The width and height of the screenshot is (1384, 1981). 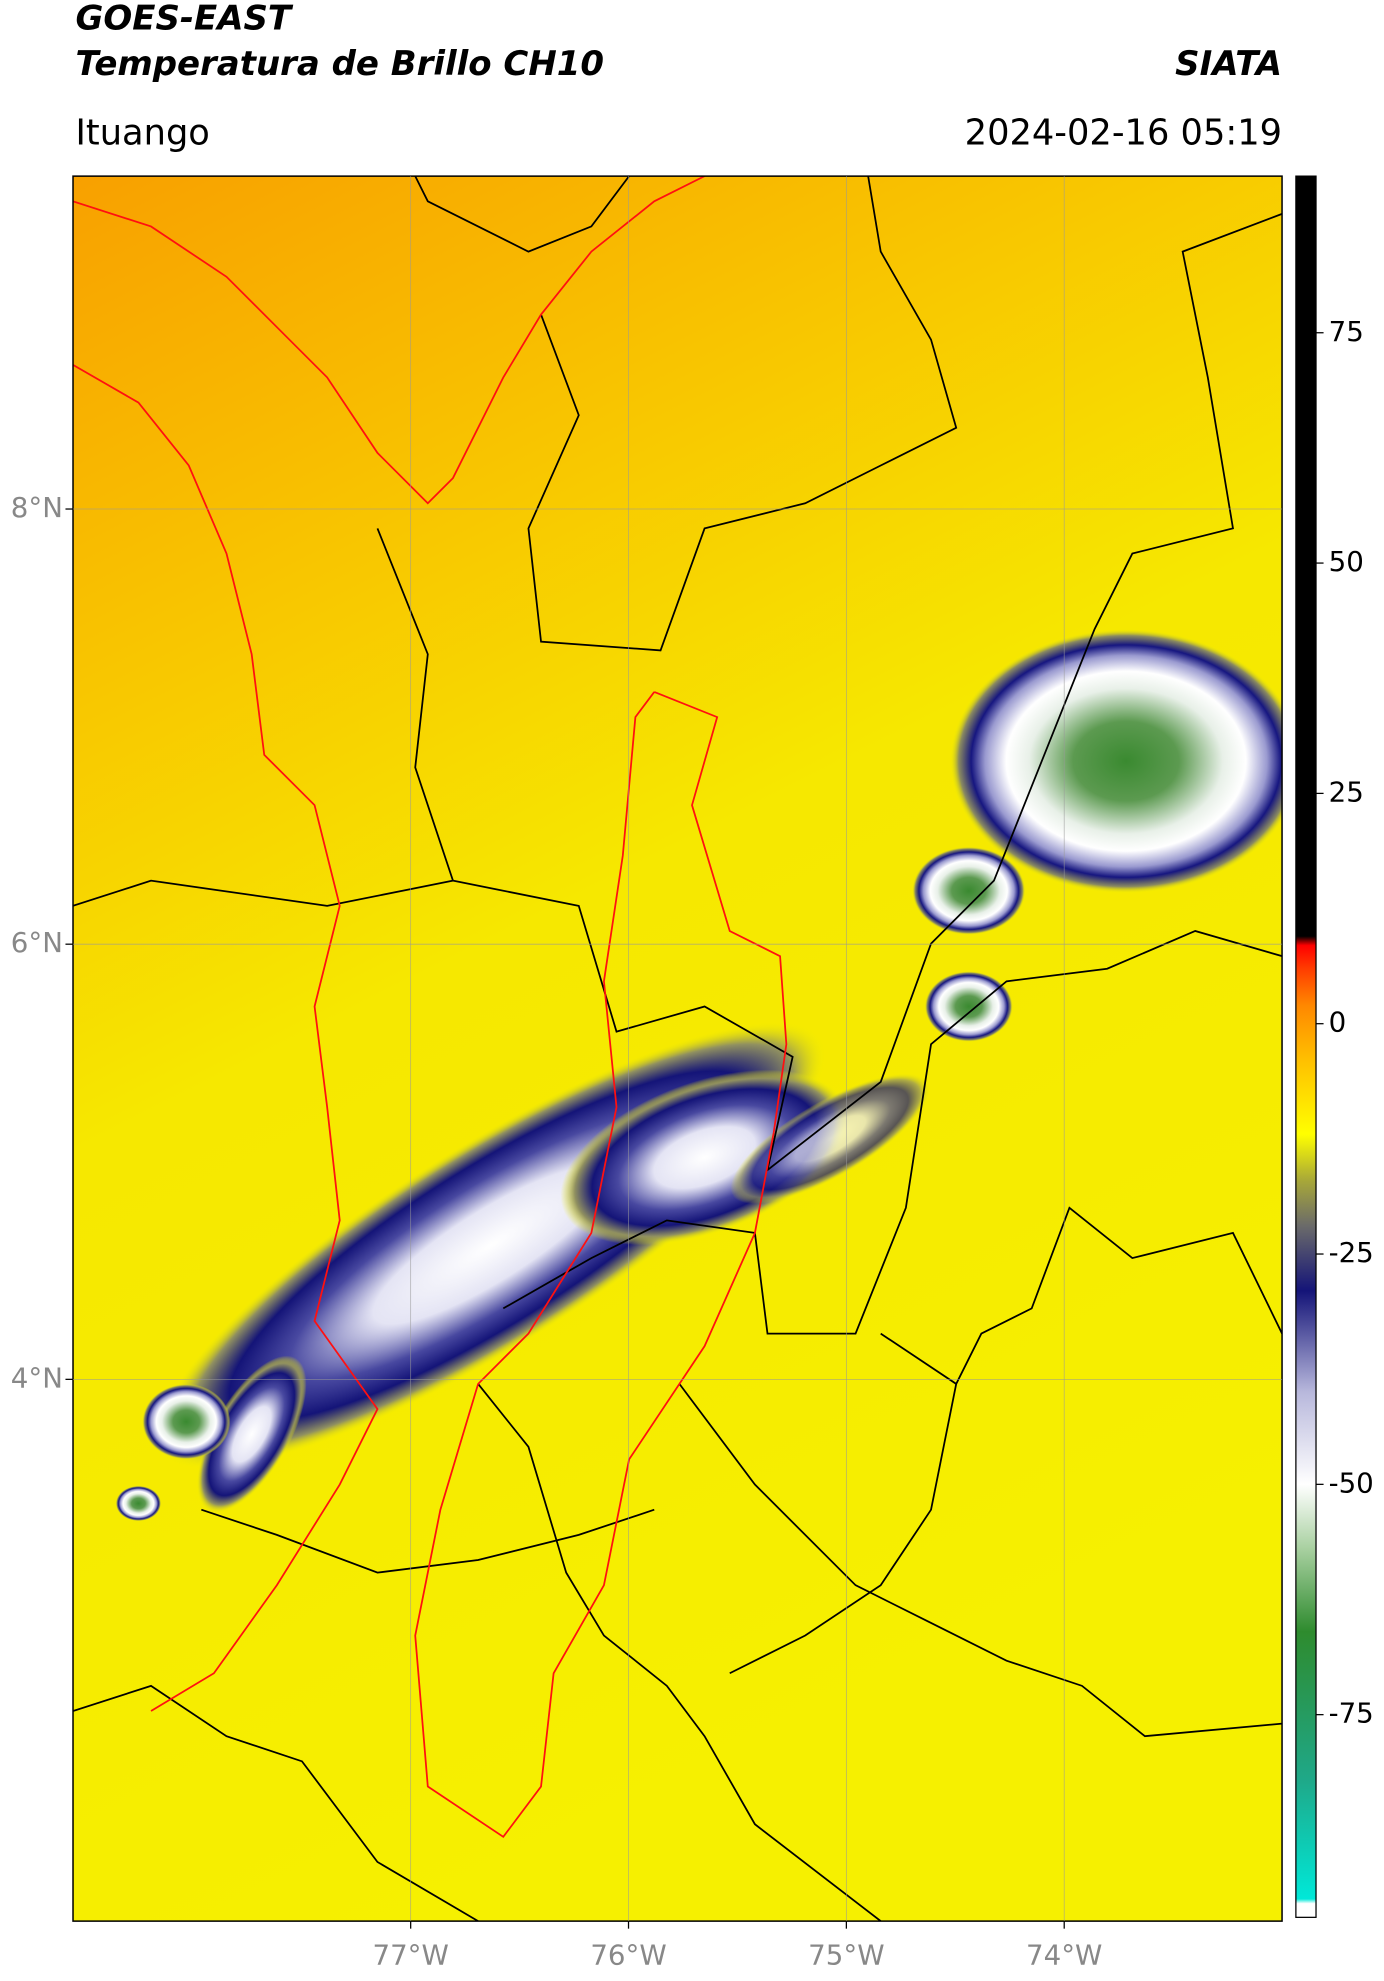 I want to click on colorbar-tick-label: -50, so click(x=1351, y=1482).